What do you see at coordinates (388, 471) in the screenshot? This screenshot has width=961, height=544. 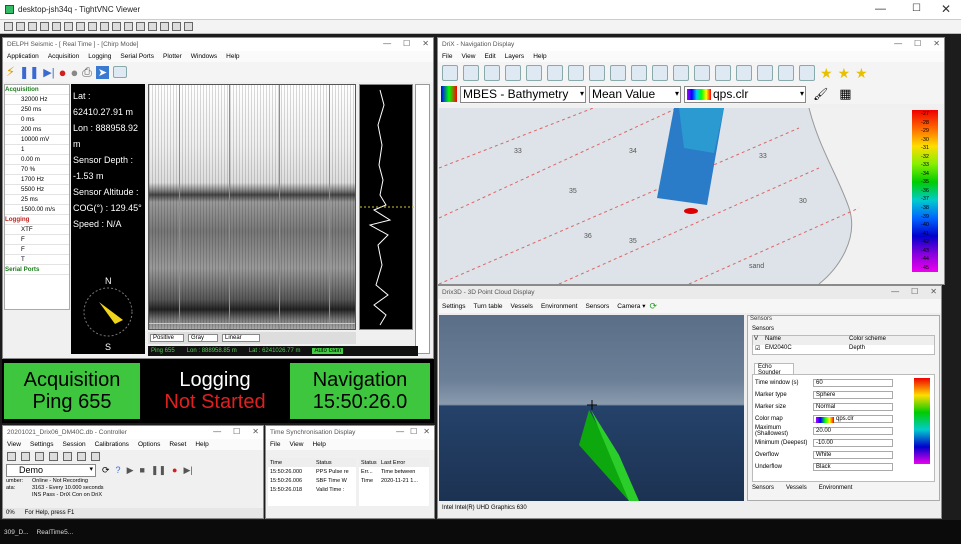 I see `table-row: Err... Time between` at bounding box center [388, 471].